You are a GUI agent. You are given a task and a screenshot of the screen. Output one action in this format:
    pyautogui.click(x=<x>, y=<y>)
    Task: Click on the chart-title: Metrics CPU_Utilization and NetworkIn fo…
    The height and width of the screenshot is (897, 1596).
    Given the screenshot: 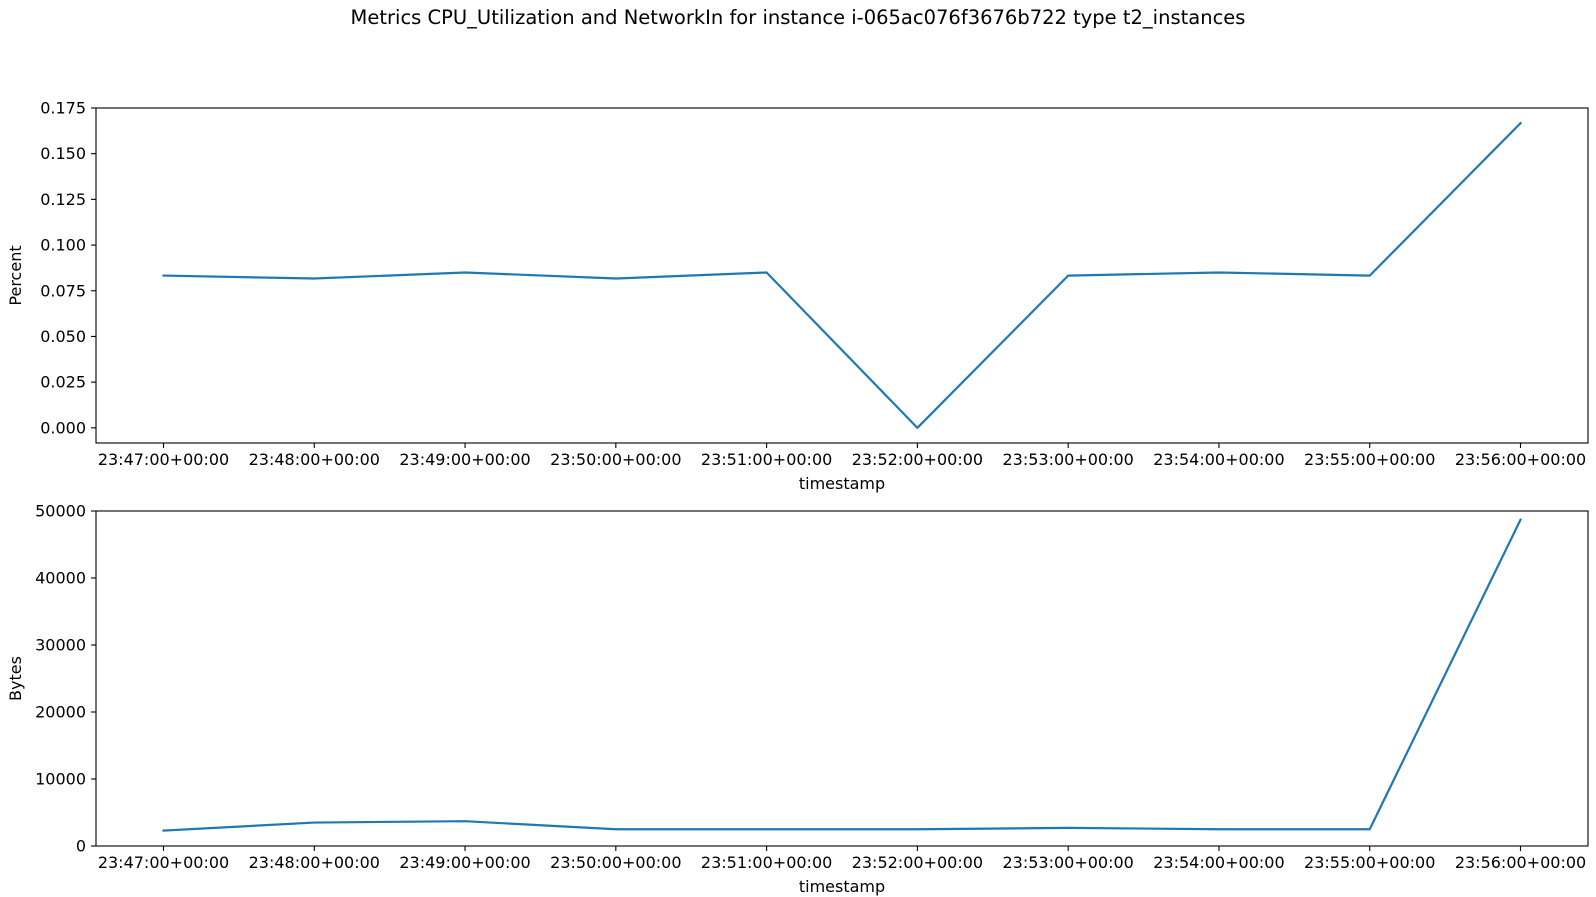 What is the action you would take?
    pyautogui.click(x=798, y=17)
    